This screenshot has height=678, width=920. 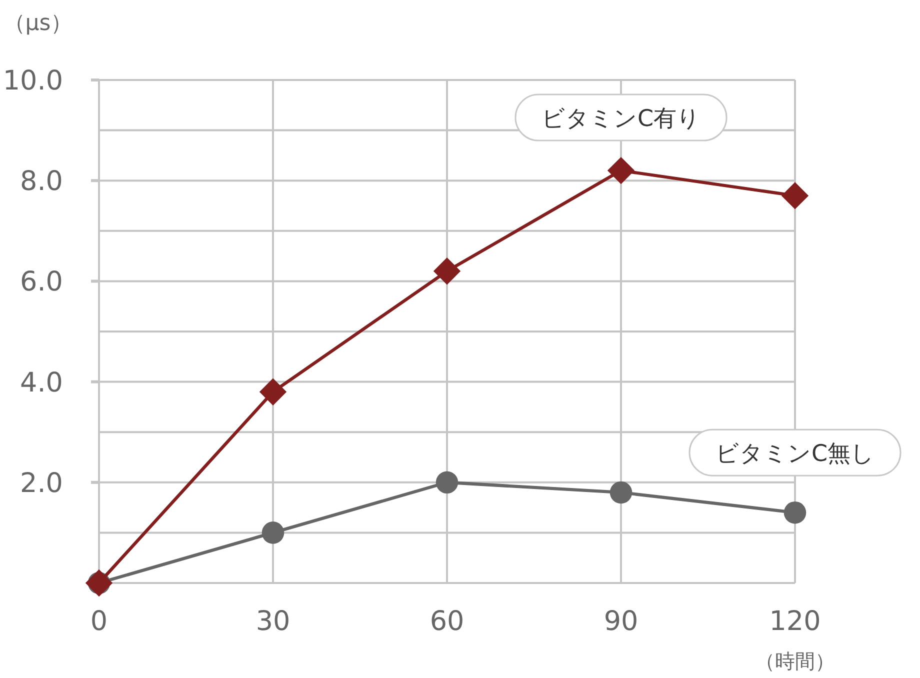 I want to click on y-tick-label: 2.0, so click(x=41, y=483).